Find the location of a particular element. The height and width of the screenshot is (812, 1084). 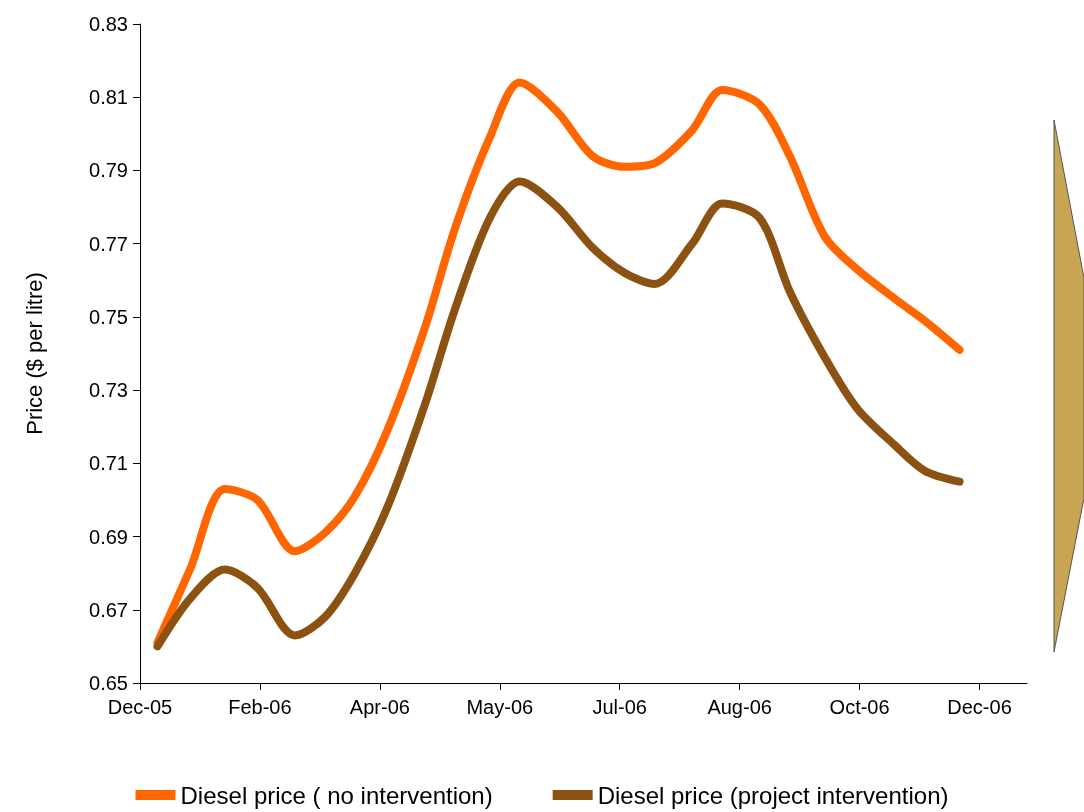

legend-label: Diesel price ( no intervention) is located at coordinates (336, 795).